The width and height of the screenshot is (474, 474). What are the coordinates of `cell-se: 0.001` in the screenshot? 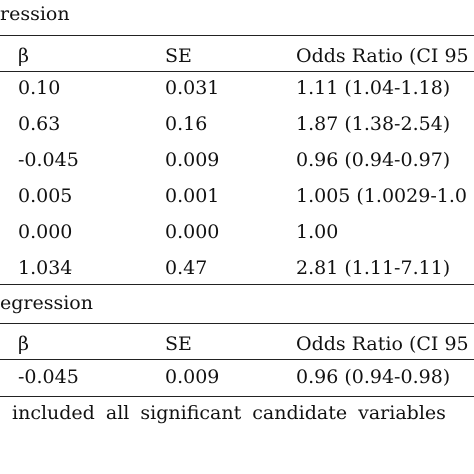 It's located at (192, 196).